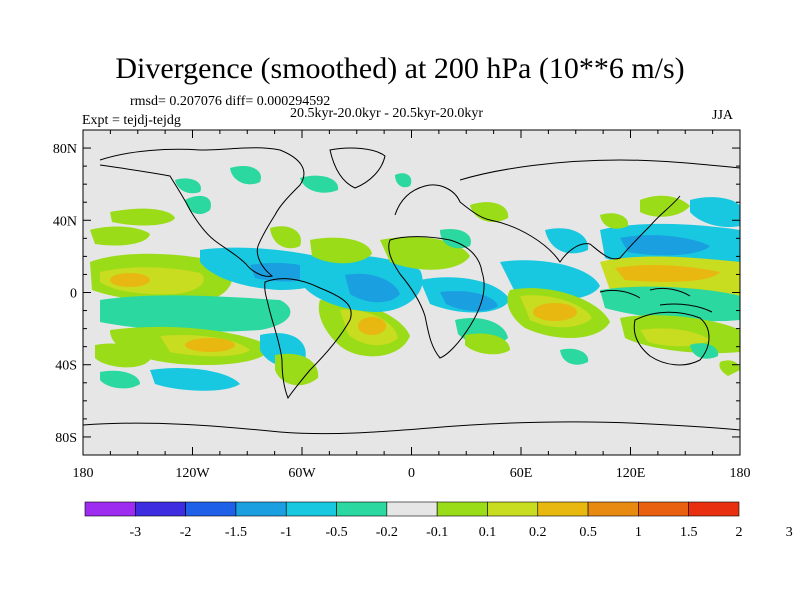  Describe the element at coordinates (65, 221) in the screenshot. I see `lat-label: 40N` at that location.